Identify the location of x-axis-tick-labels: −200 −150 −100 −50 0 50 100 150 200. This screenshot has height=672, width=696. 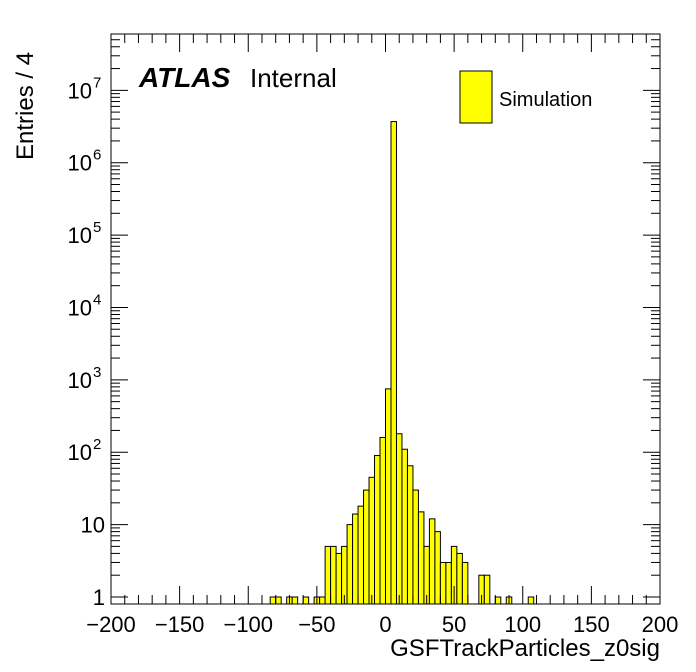
(382, 624).